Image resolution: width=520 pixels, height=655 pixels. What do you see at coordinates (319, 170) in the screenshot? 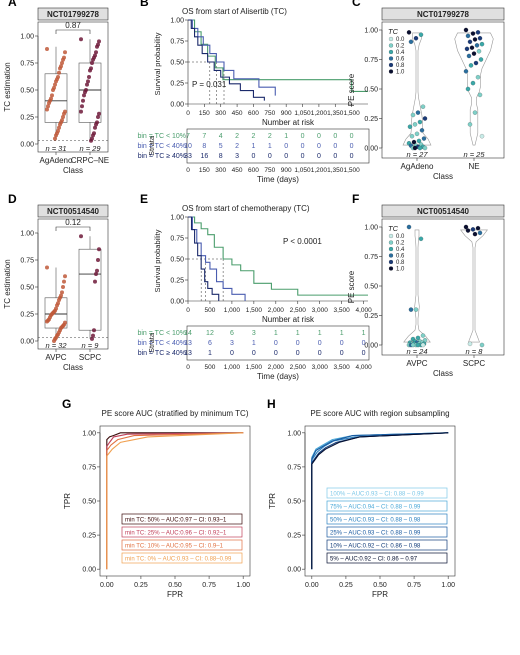
I see `risk-x-tick-label: 1,200` at bounding box center [319, 170].